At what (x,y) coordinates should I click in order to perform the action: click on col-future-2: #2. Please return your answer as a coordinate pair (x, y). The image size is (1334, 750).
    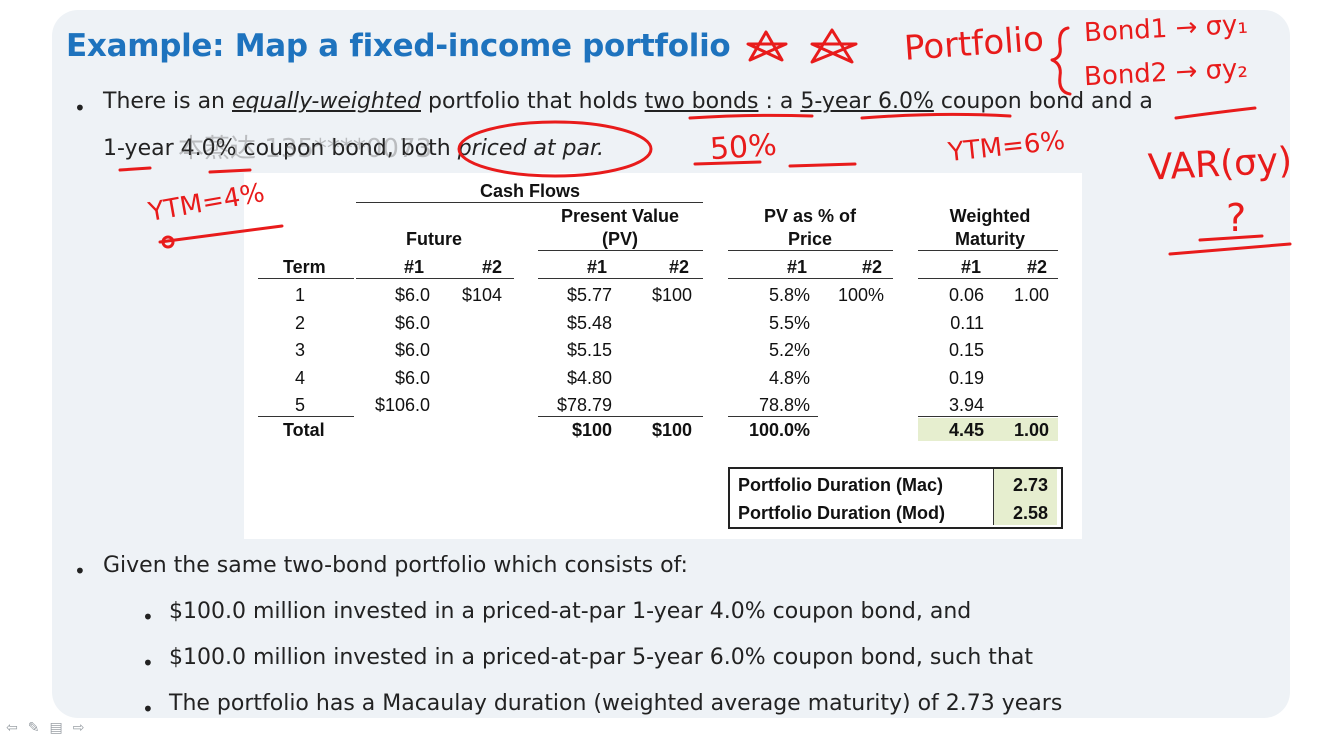
    Looking at the image, I should click on (492, 267).